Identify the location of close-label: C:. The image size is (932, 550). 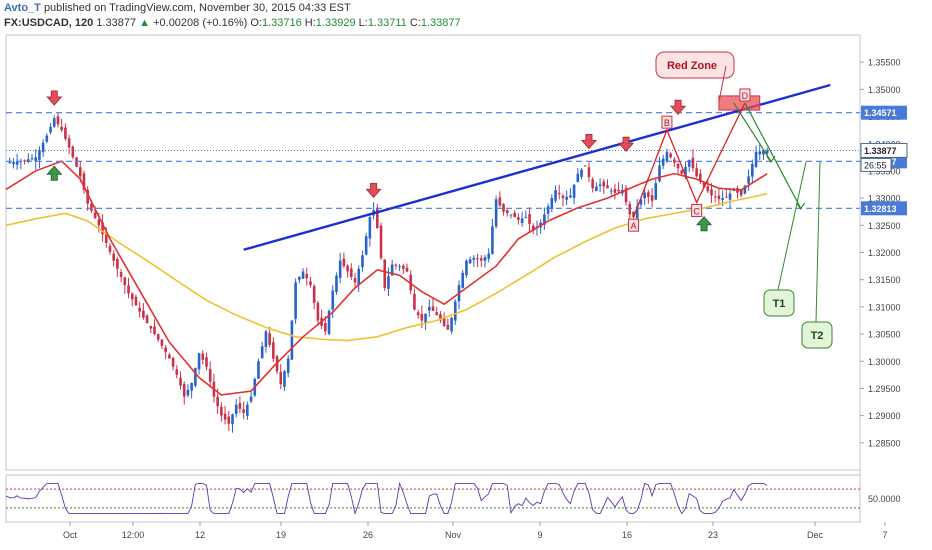
(415, 23).